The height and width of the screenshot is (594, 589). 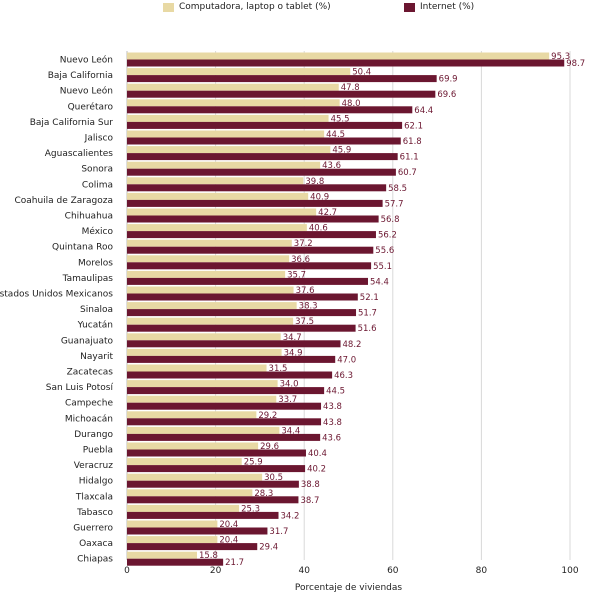 What do you see at coordinates (361, 73) in the screenshot?
I see `value-label: 50.4` at bounding box center [361, 73].